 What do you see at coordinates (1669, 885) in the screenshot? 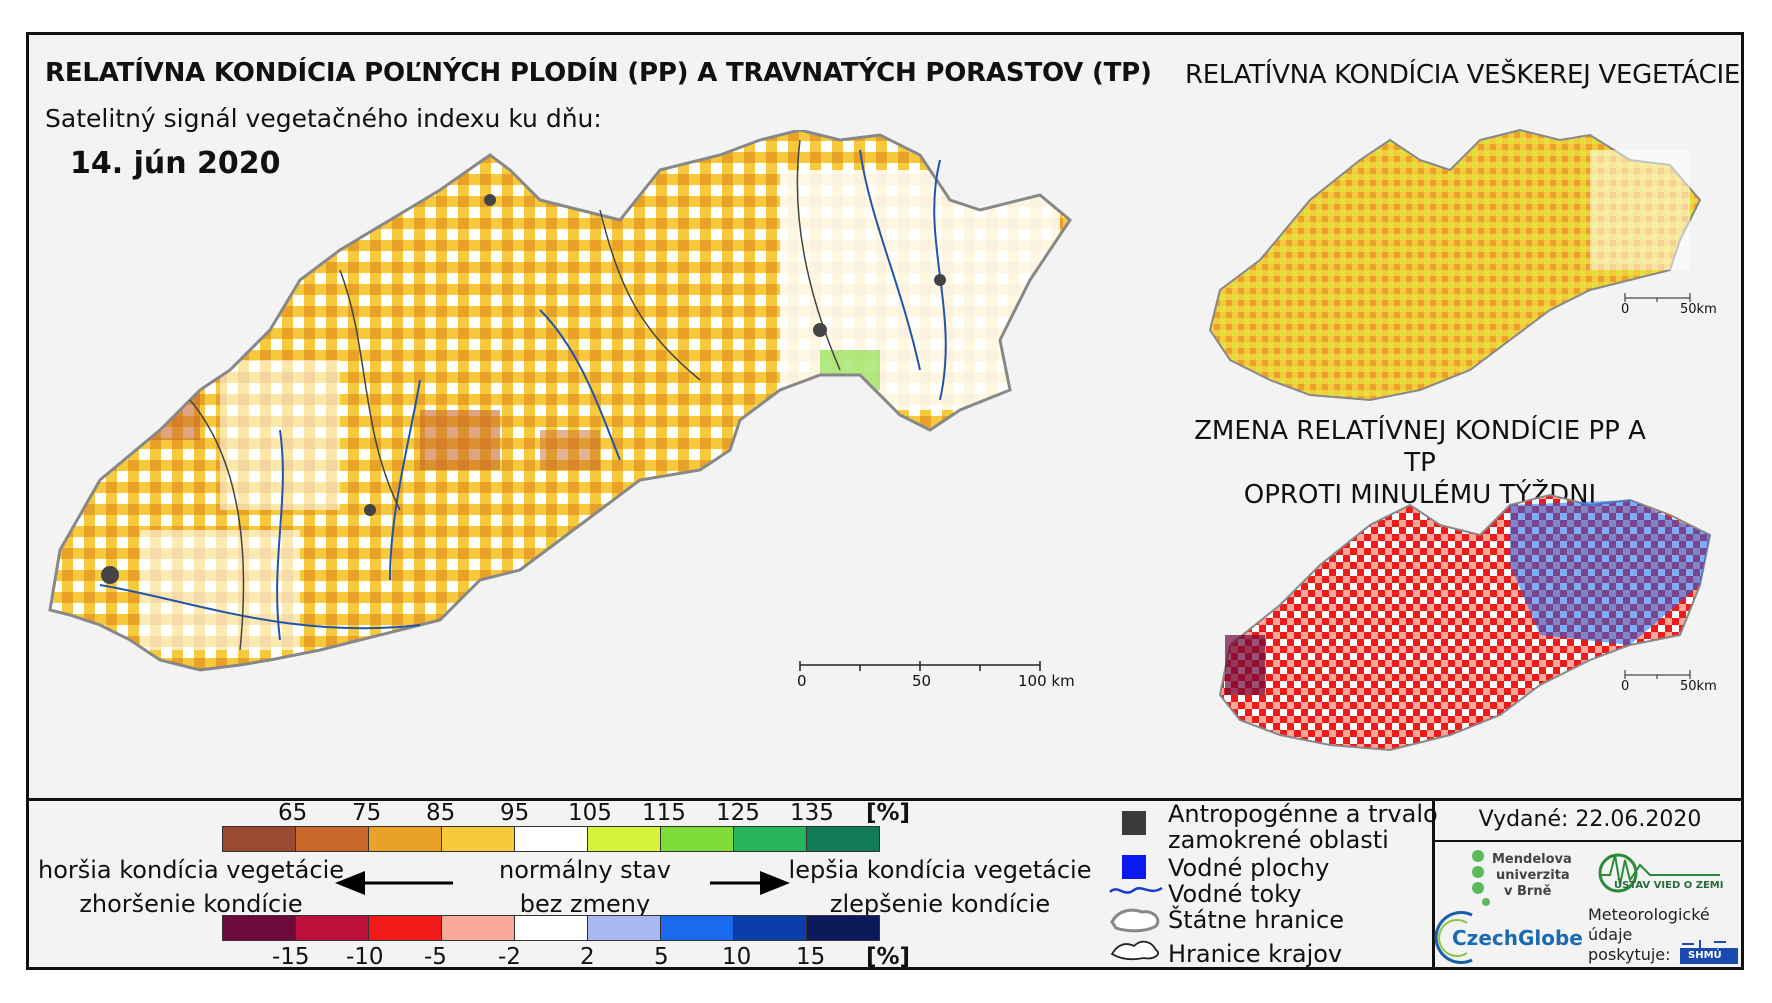
I see `ustav-text: ÚSTAV VIED O ZEMI` at bounding box center [1669, 885].